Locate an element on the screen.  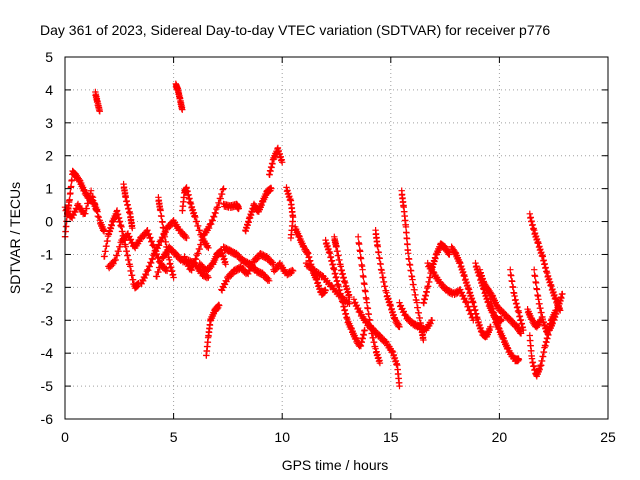
x-axis-label: GPS time / hours is located at coordinates (335, 465).